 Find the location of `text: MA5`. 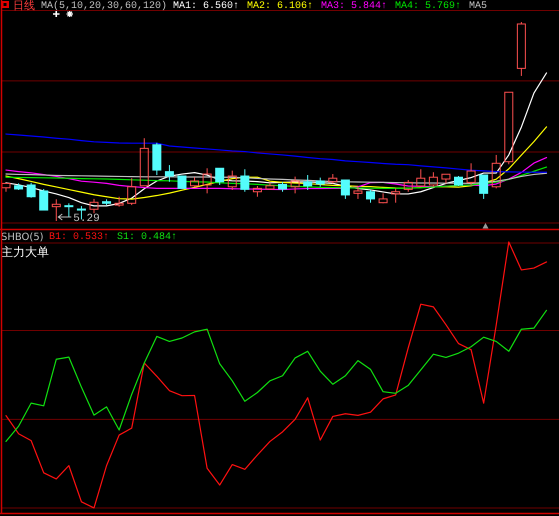

text: MA5 is located at coordinates (478, 6).